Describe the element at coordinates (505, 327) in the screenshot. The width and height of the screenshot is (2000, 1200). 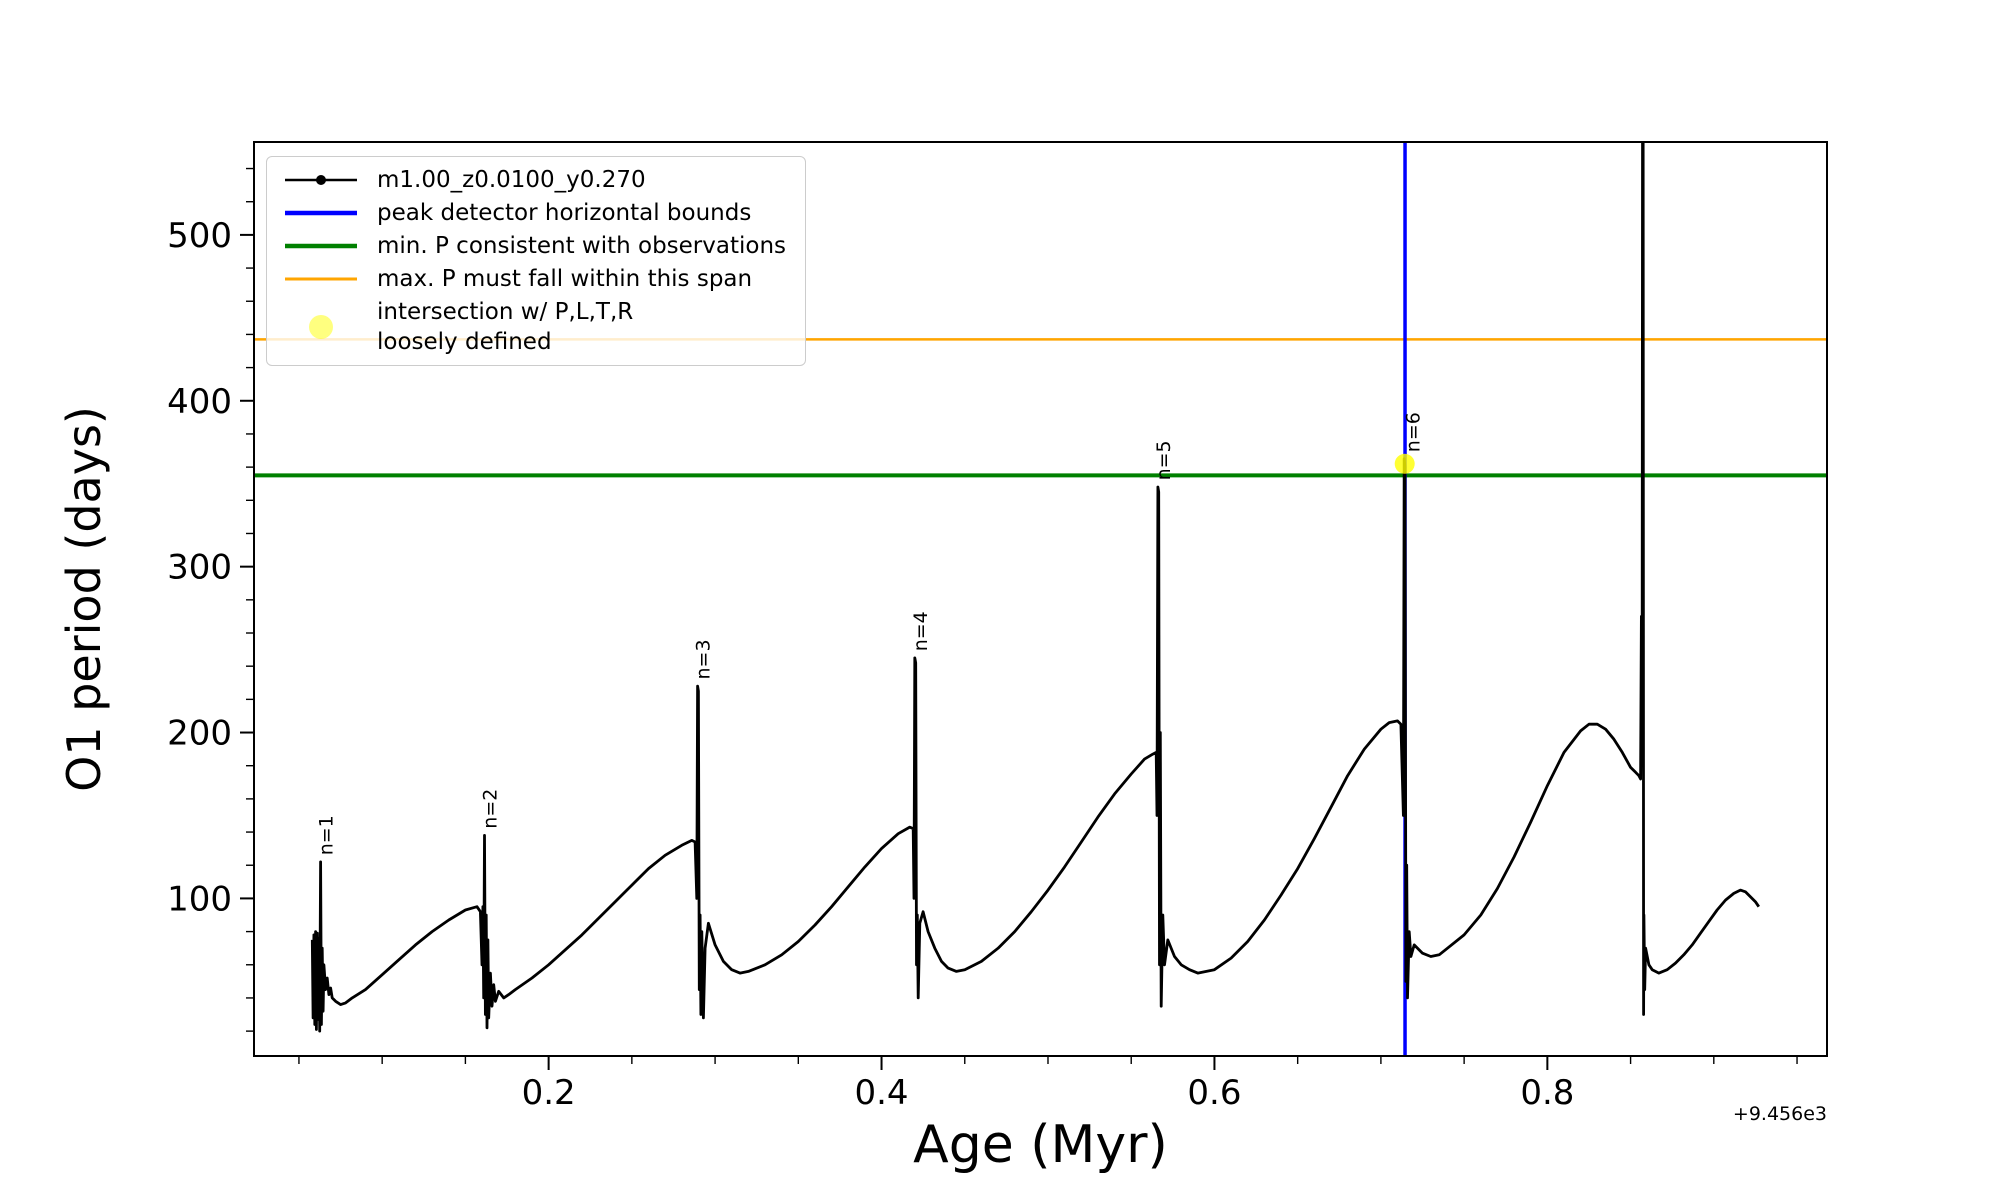
I see `legend-label-intersection: intersection w/ P,L,T,R loosely defined` at that location.